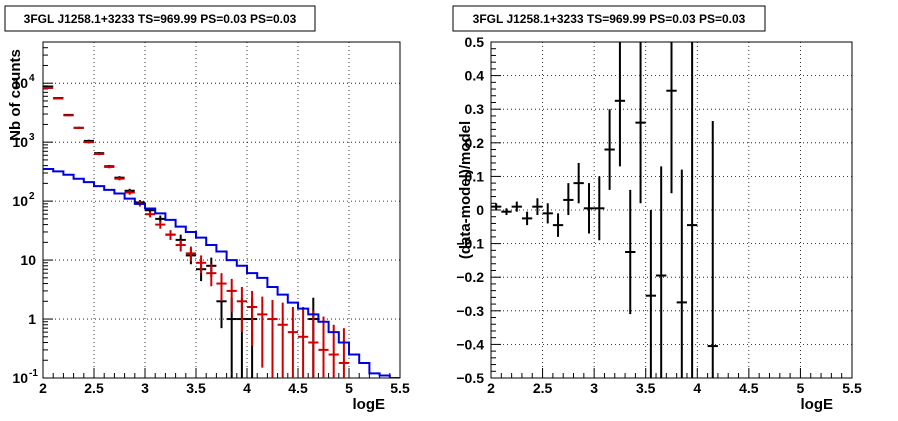 This screenshot has width=898, height=421. What do you see at coordinates (470, 277) in the screenshot?
I see `y-tick-label: −0.2` at bounding box center [470, 277].